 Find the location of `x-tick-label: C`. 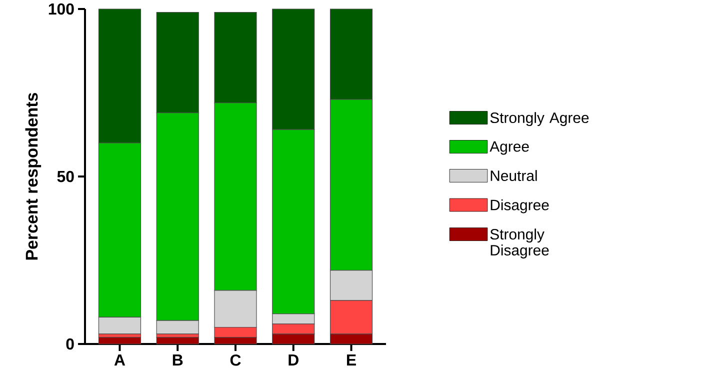

x-tick-label: C is located at coordinates (235, 360).